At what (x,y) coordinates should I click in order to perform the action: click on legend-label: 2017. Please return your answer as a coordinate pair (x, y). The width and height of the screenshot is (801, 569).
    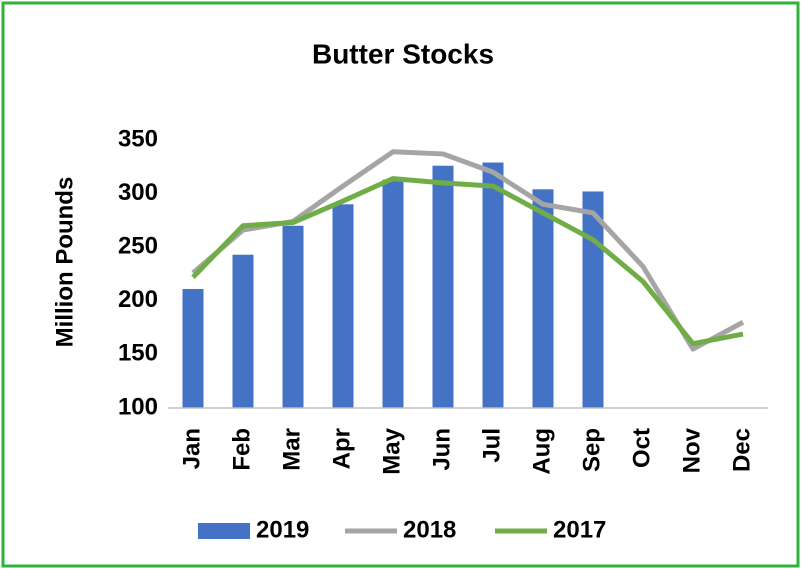
    Looking at the image, I should click on (579, 529).